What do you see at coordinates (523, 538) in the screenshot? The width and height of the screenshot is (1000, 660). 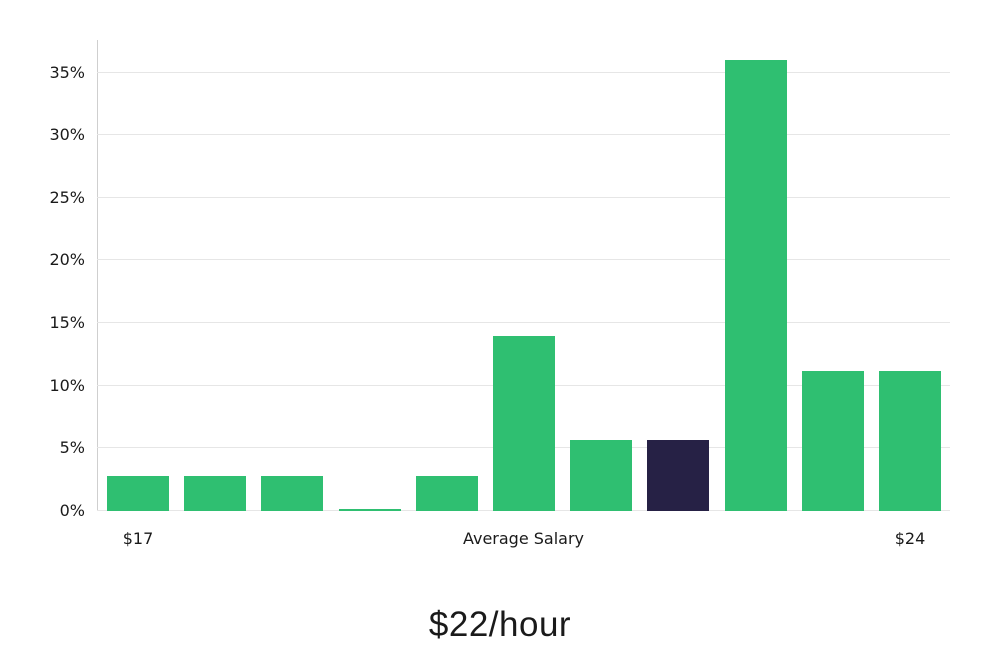 I see `x-axis-label: Average Salary` at bounding box center [523, 538].